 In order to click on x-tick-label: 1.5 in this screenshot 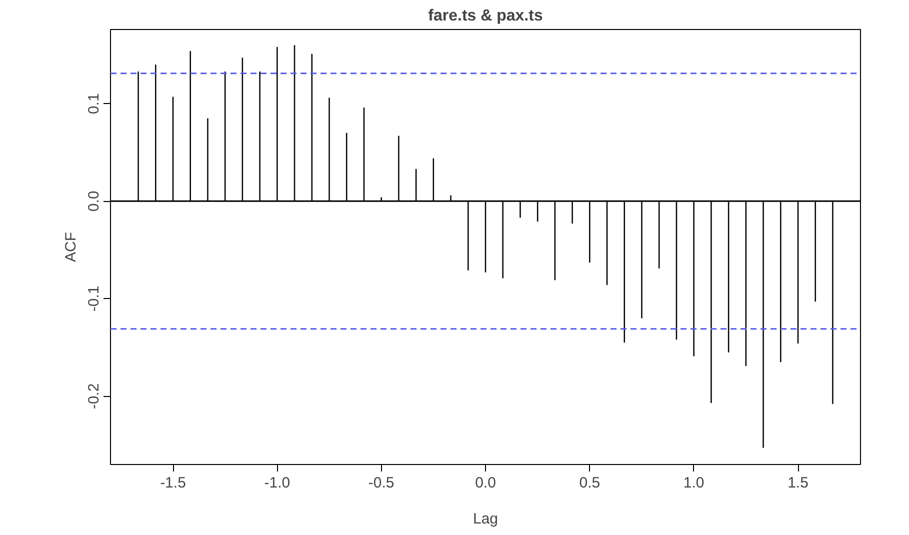, I will do `click(798, 483)`.